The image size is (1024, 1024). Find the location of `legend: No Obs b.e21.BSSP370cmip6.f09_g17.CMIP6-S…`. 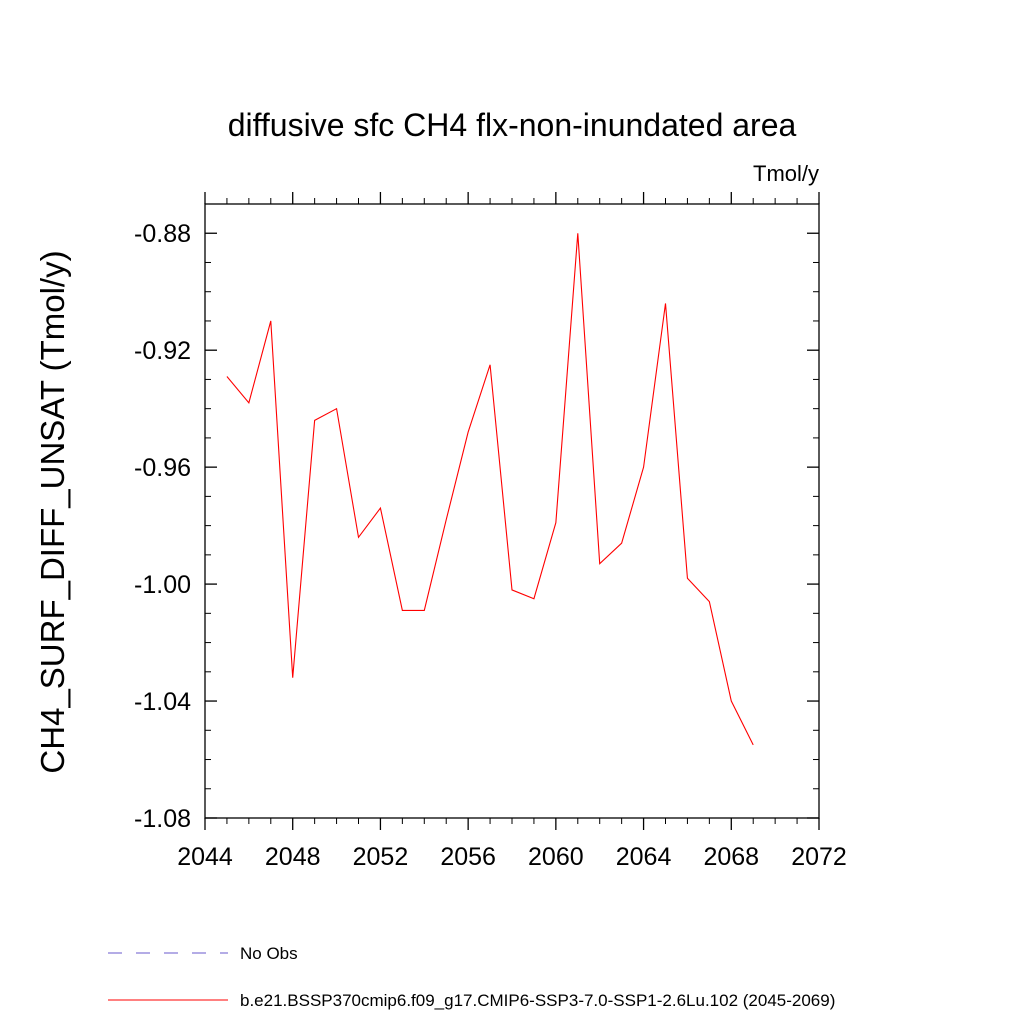

legend: No Obs b.e21.BSSP370cmip6.f09_g17.CMIP6-S… is located at coordinates (471, 977).